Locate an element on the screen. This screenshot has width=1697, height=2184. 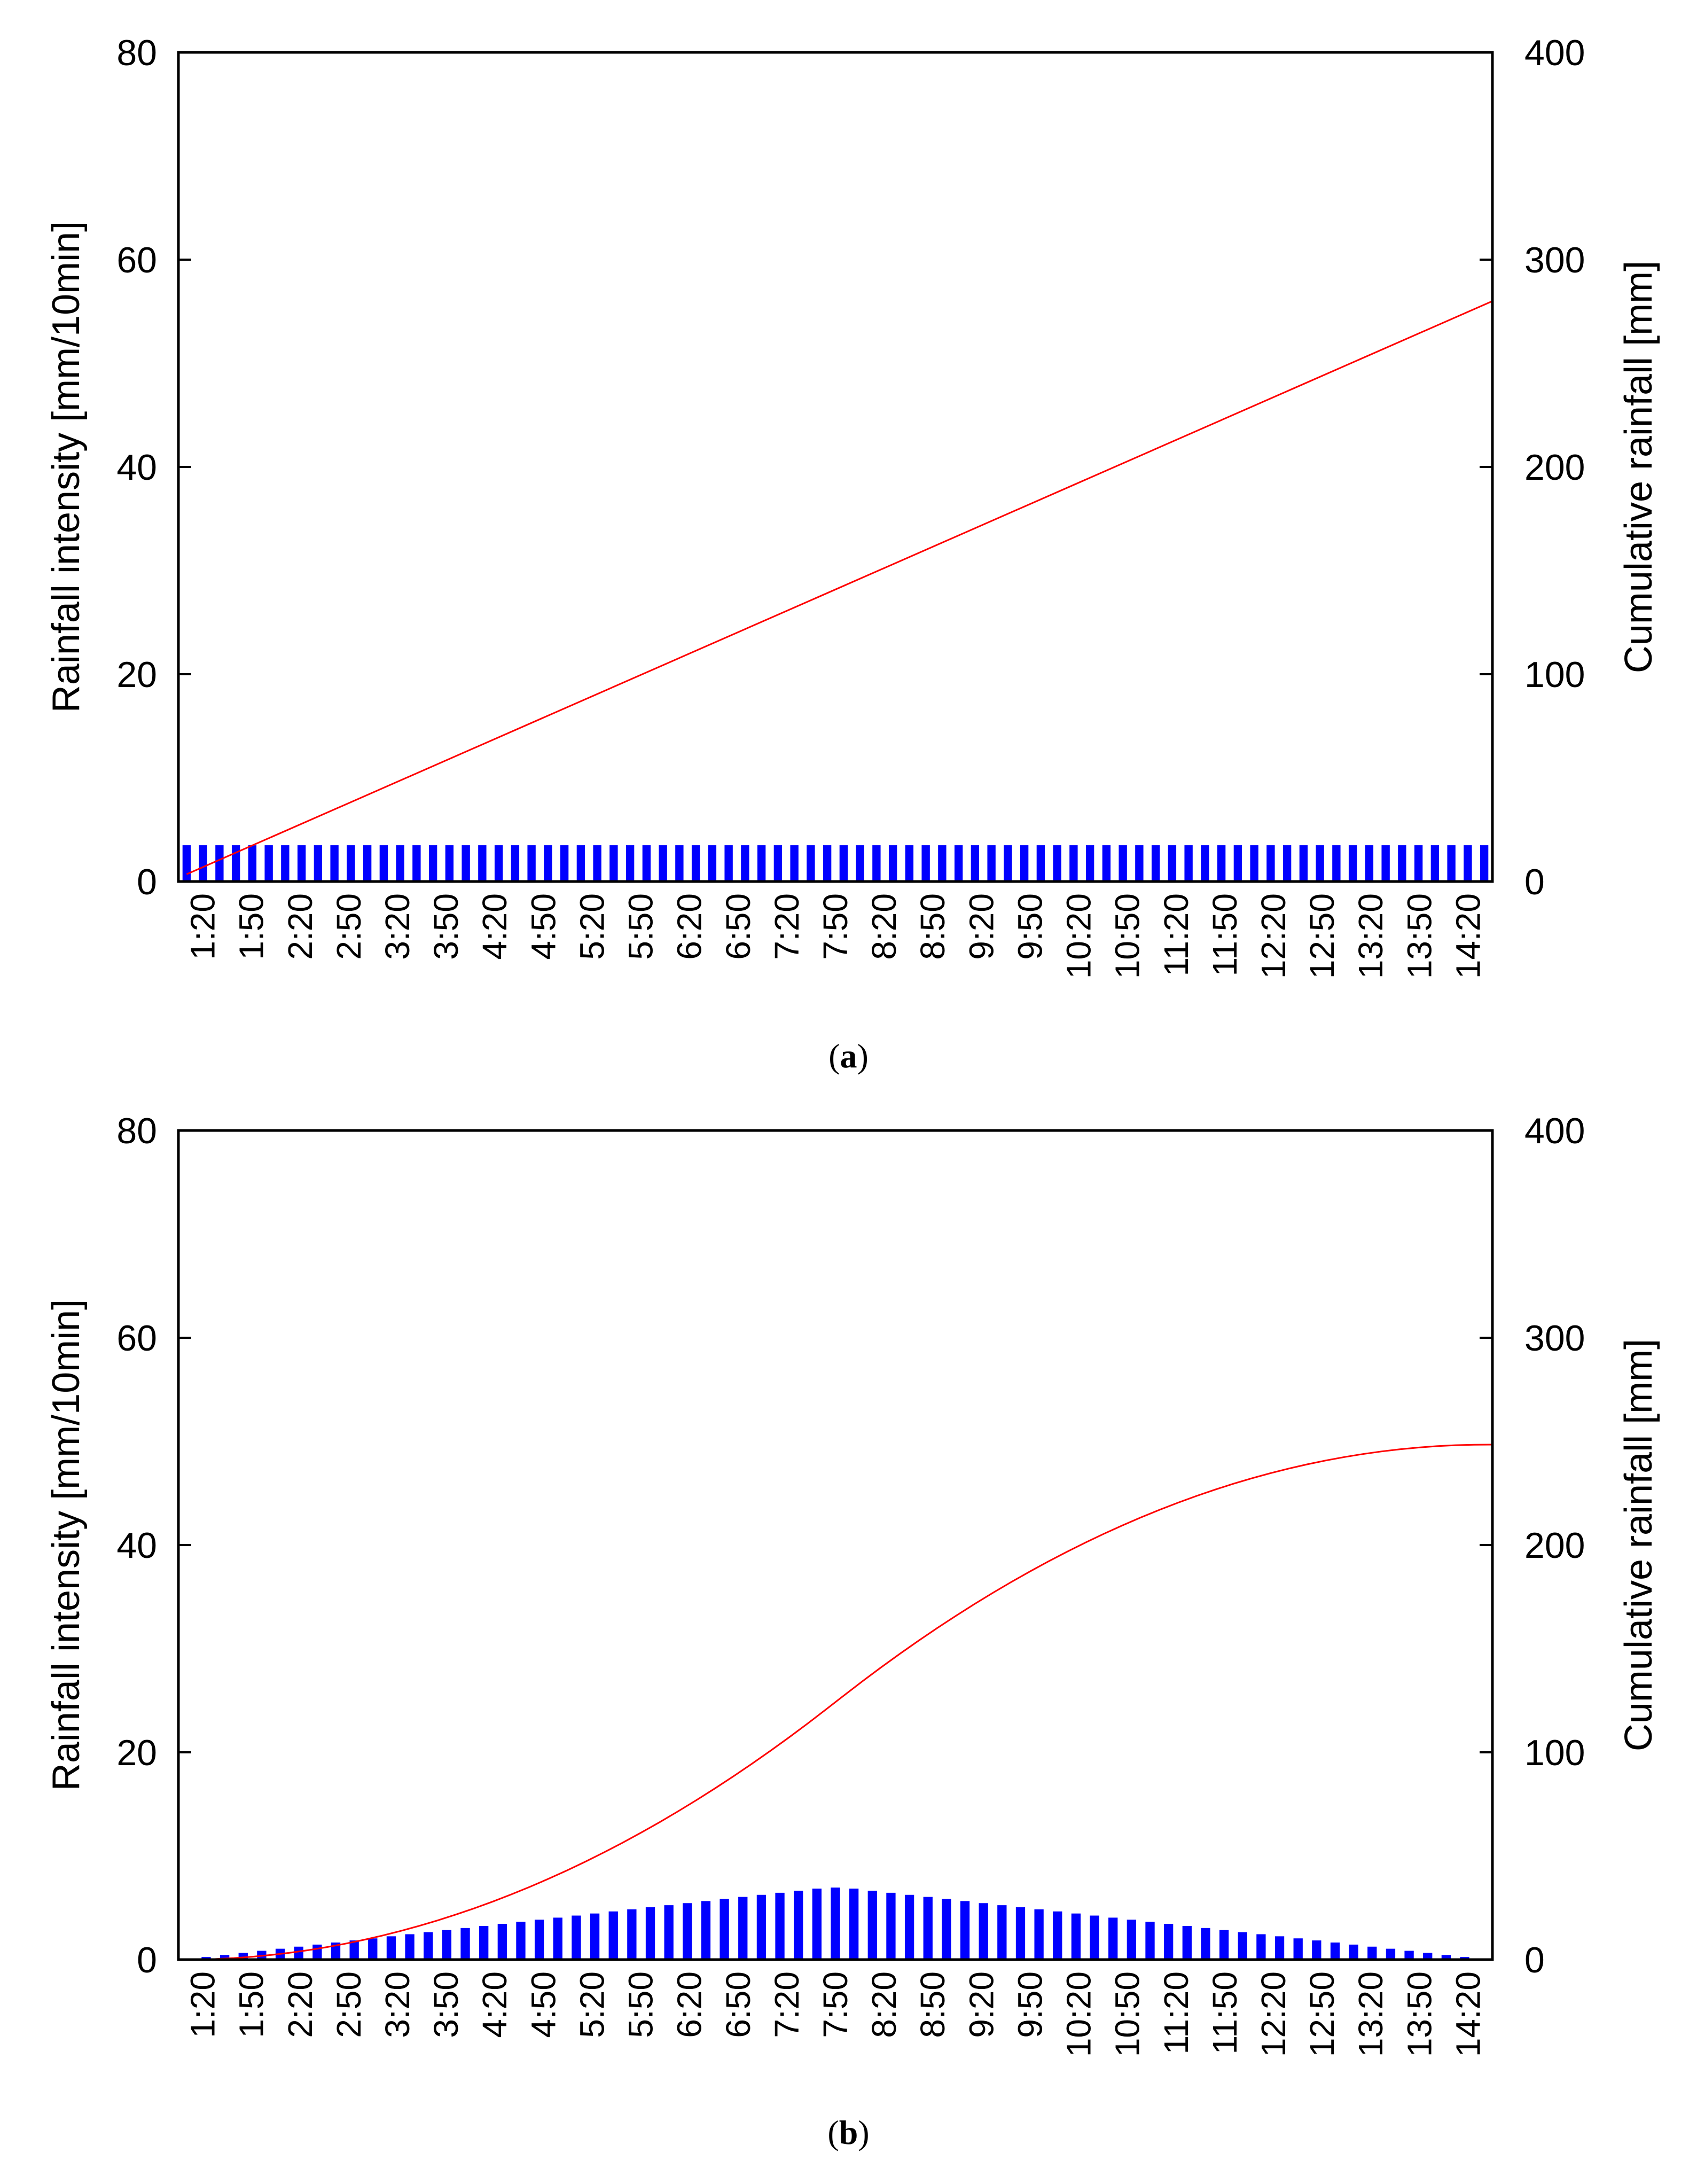
x-axis-tick-label: 10:20 is located at coordinates (1079, 936).